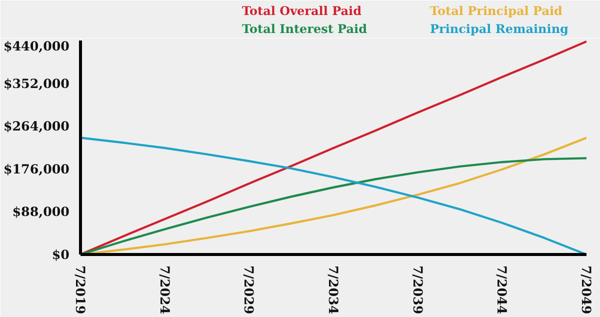 The image size is (600, 317). Describe the element at coordinates (36, 83) in the screenshot. I see `y-tick-label: $352,000` at that location.